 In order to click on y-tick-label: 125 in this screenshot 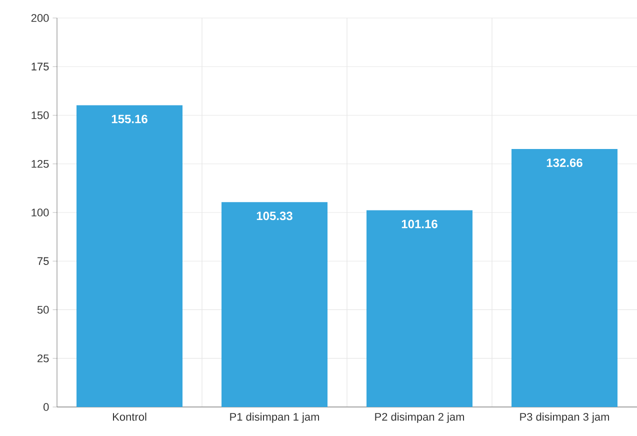, I will do `click(40, 164)`.